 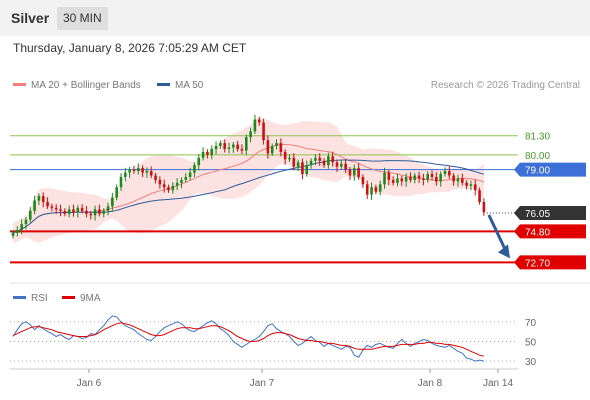 I want to click on legend-label-ma50: MA 50, so click(x=189, y=85).